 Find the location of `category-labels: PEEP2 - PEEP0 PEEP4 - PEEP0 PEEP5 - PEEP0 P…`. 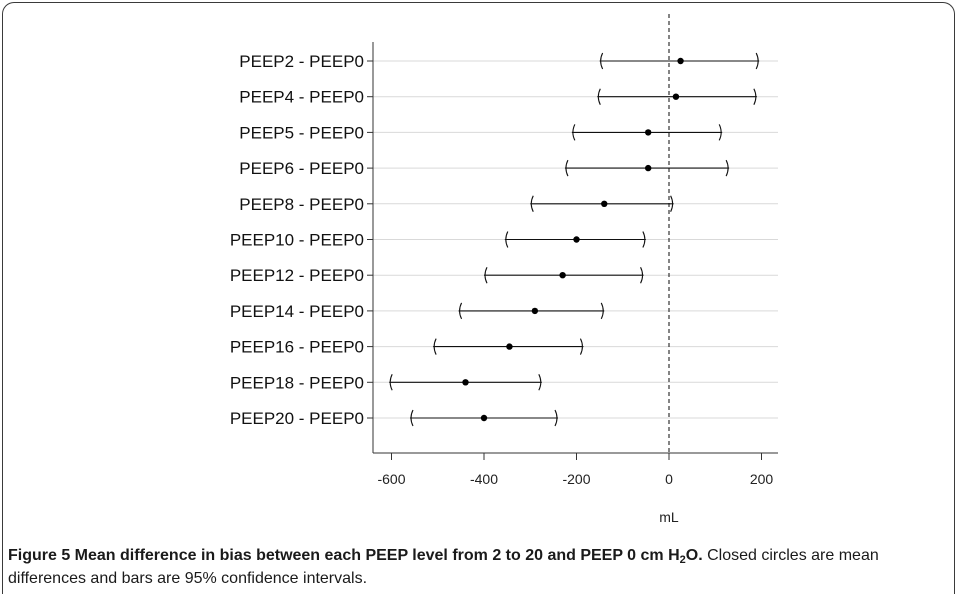

category-labels: PEEP2 - PEEP0 PEEP4 - PEEP0 PEEP5 - PEEP0 P… is located at coordinates (301, 240).